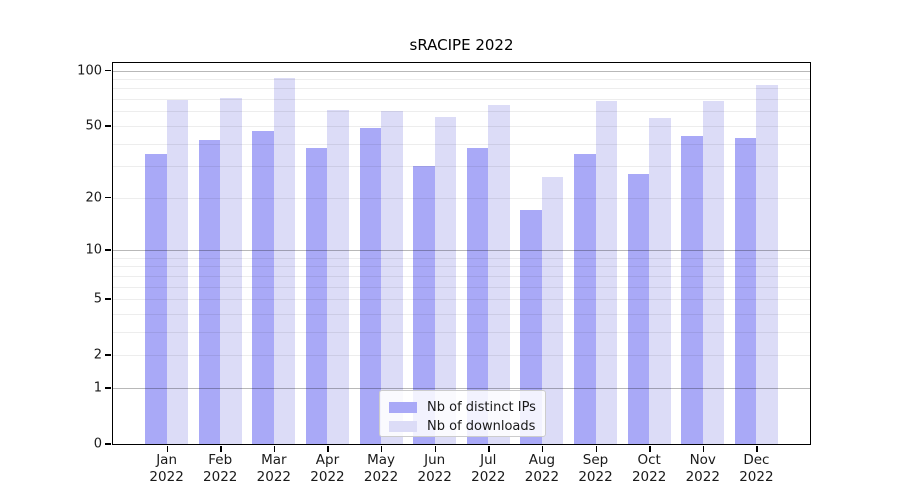 The image size is (900, 500). I want to click on y-label-100: 100, so click(89, 71).